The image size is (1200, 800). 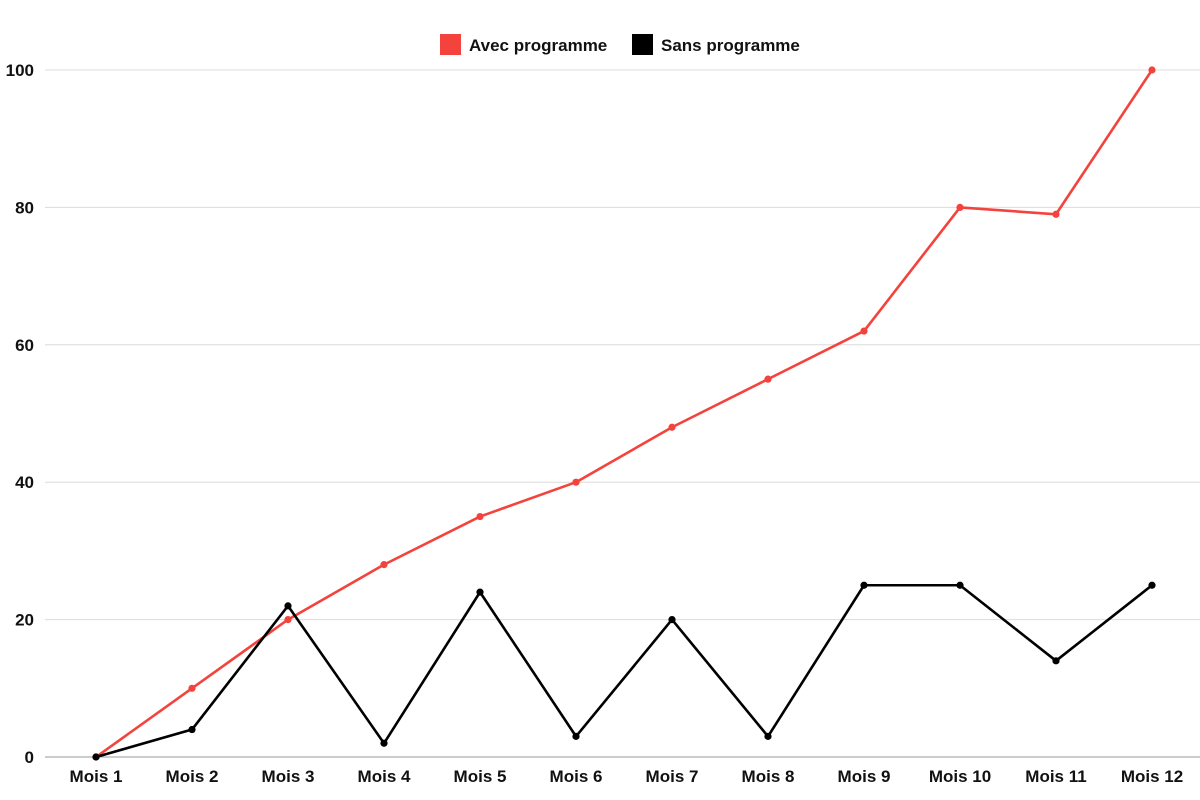 What do you see at coordinates (864, 776) in the screenshot?
I see `x-tick-label: Mois 9` at bounding box center [864, 776].